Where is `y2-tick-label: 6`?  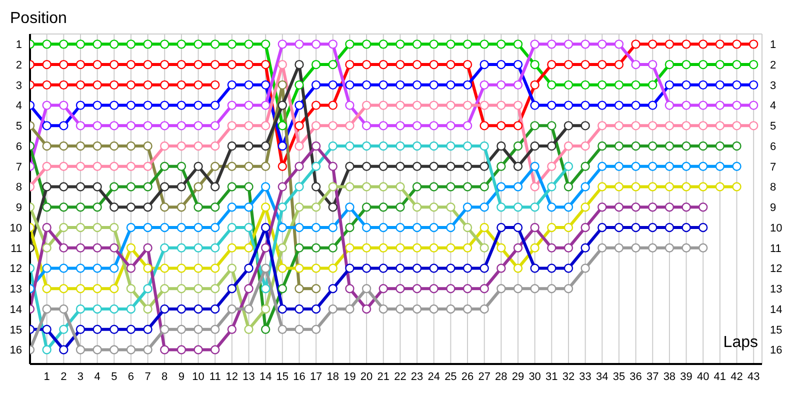 y2-tick-label: 6 is located at coordinates (773, 146).